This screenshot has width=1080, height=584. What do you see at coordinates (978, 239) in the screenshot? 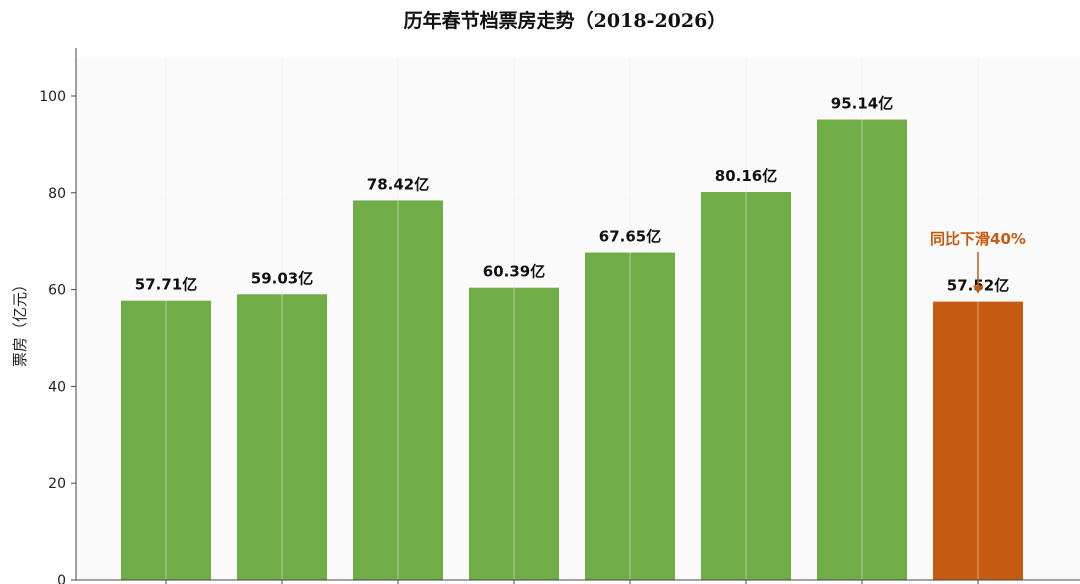
I see `annotation-text: 同比下滑40%` at bounding box center [978, 239].